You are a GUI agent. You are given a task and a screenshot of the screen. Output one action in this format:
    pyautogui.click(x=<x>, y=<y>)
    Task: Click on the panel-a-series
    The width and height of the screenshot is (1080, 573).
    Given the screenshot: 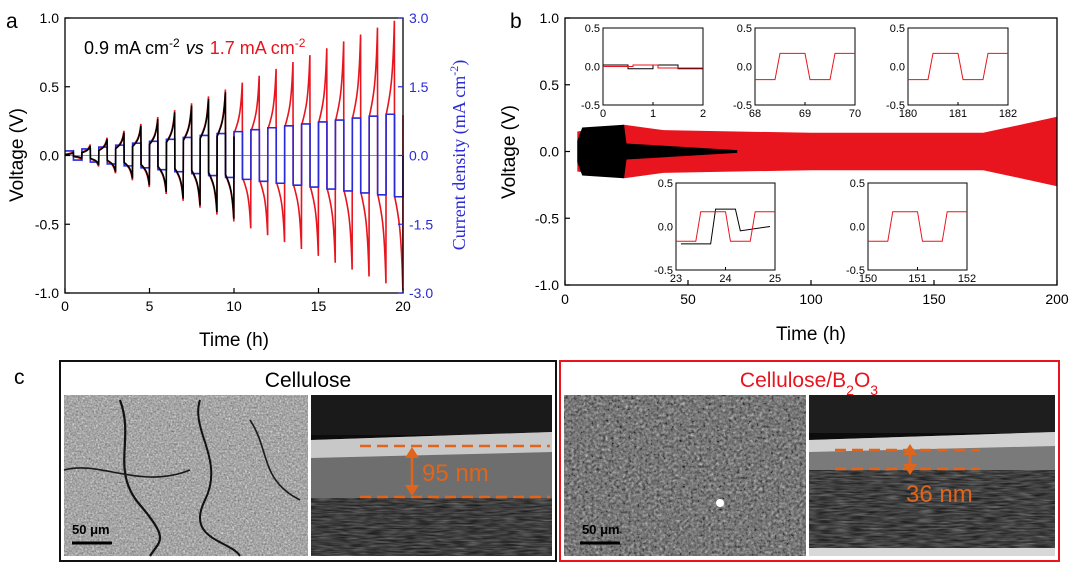 What is the action you would take?
    pyautogui.click(x=234, y=155)
    